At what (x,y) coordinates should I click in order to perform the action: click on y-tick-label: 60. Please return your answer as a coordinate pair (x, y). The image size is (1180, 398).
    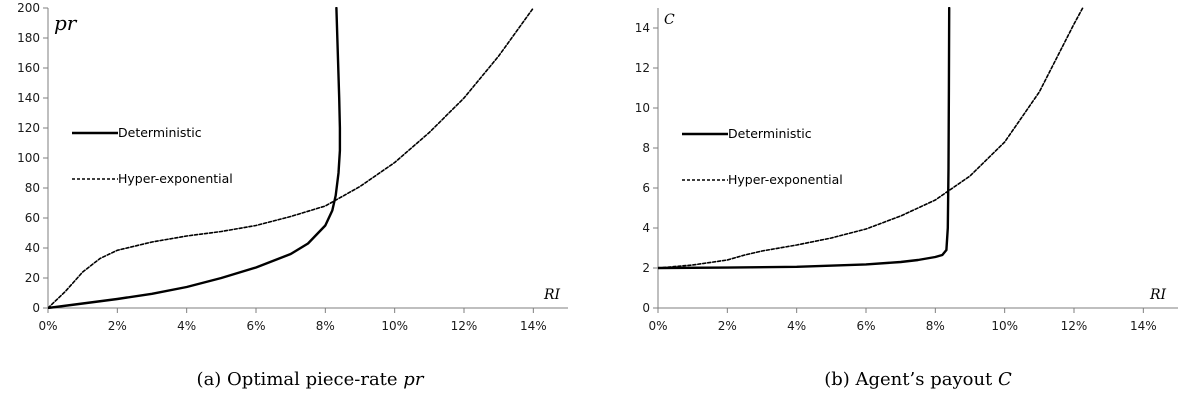
    Looking at the image, I should click on (32, 218).